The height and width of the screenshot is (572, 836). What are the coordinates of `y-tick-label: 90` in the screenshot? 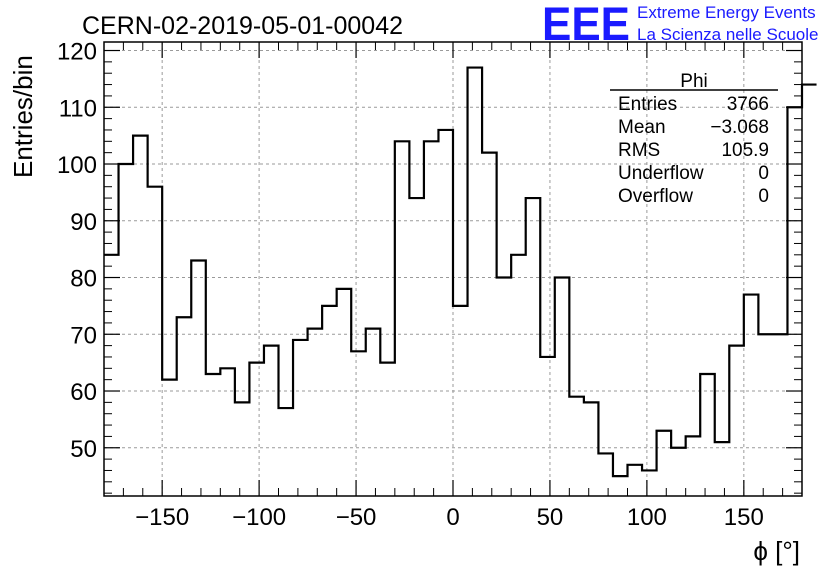 It's located at (83, 222).